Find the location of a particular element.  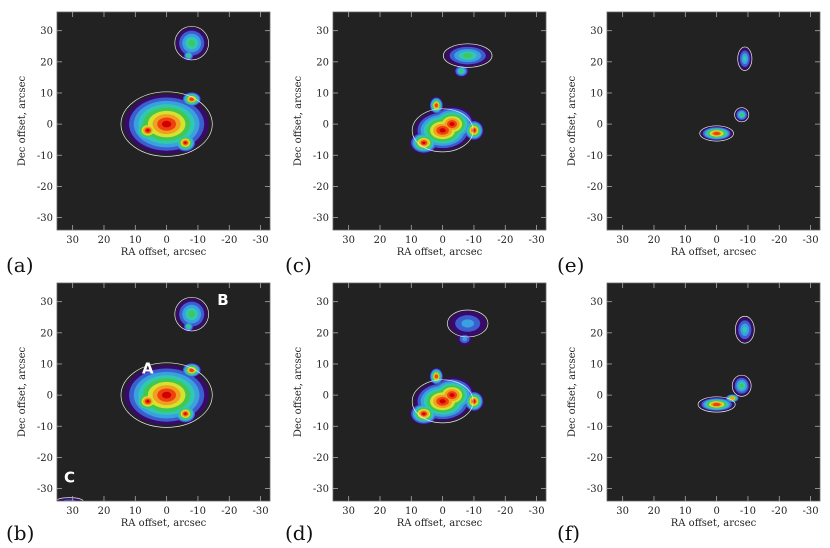

panel-label: (c) is located at coordinates (298, 265).